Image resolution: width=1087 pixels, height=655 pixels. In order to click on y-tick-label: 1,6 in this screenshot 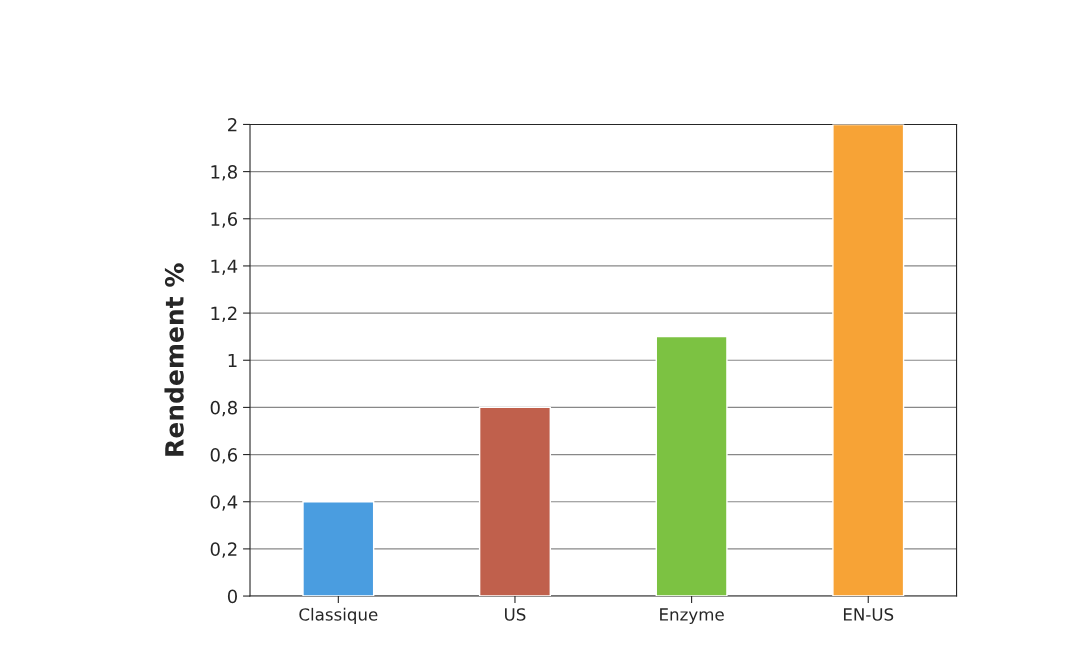, I will do `click(224, 220)`.